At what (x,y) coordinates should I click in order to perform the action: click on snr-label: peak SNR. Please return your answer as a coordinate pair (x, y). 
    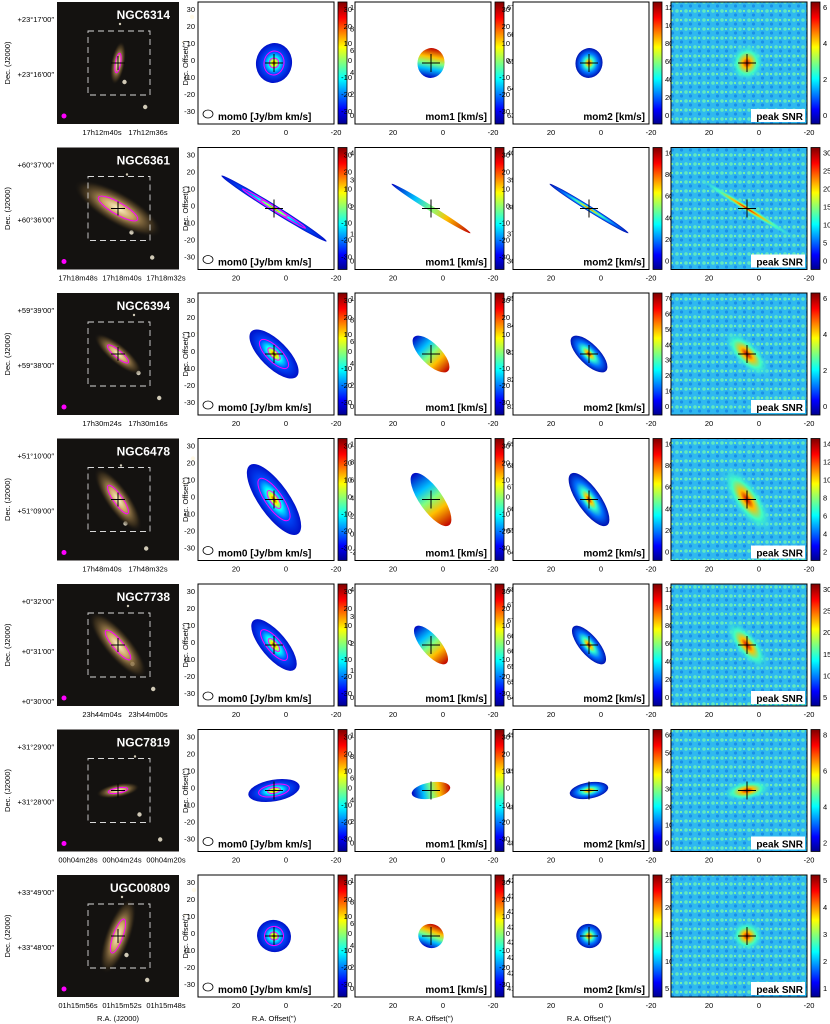
    Looking at the image, I should click on (779, 554).